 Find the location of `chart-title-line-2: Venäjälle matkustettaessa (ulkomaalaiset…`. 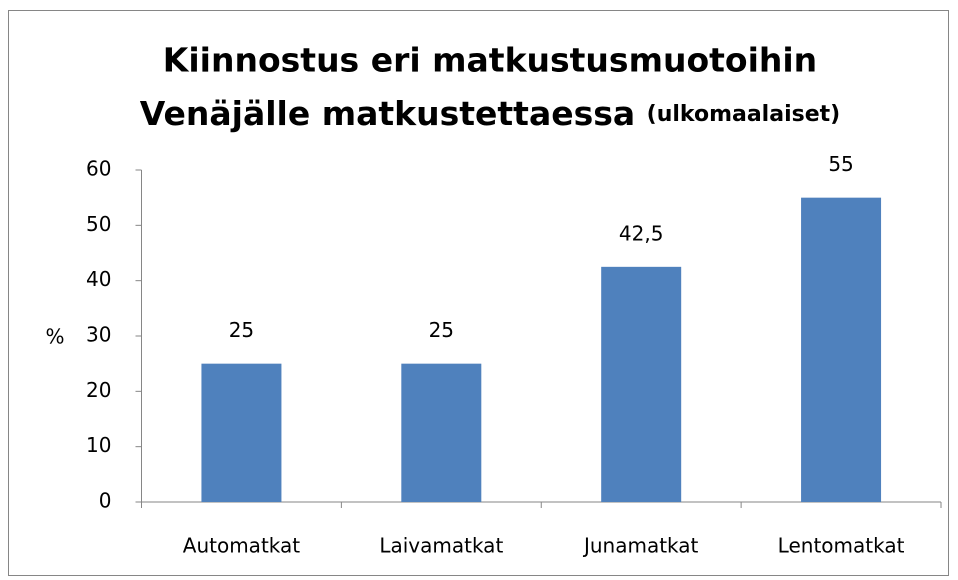

chart-title-line-2: Venäjälle matkustettaessa (ulkomaalaiset… is located at coordinates (490, 113).